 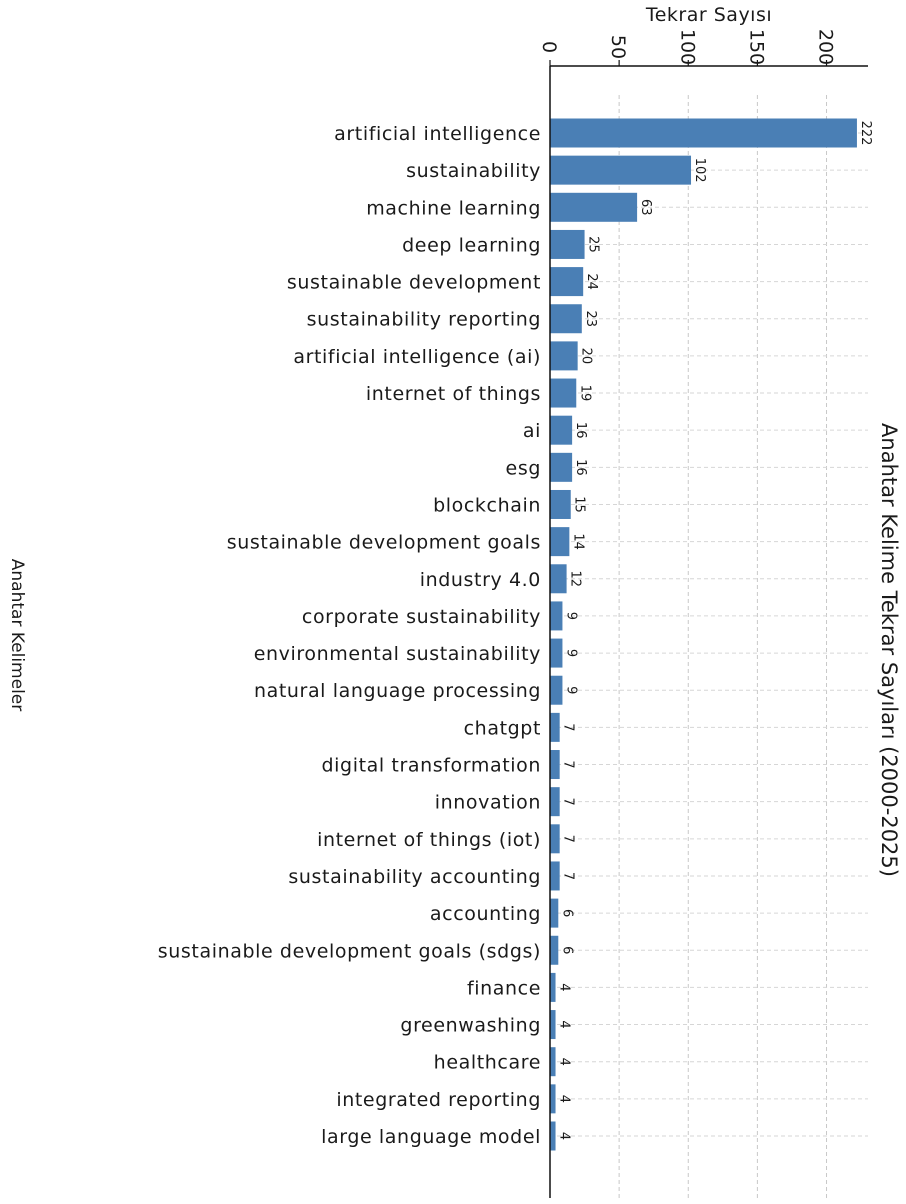 What do you see at coordinates (756, 47) in the screenshot?
I see `x-tick-label: 150` at bounding box center [756, 47].